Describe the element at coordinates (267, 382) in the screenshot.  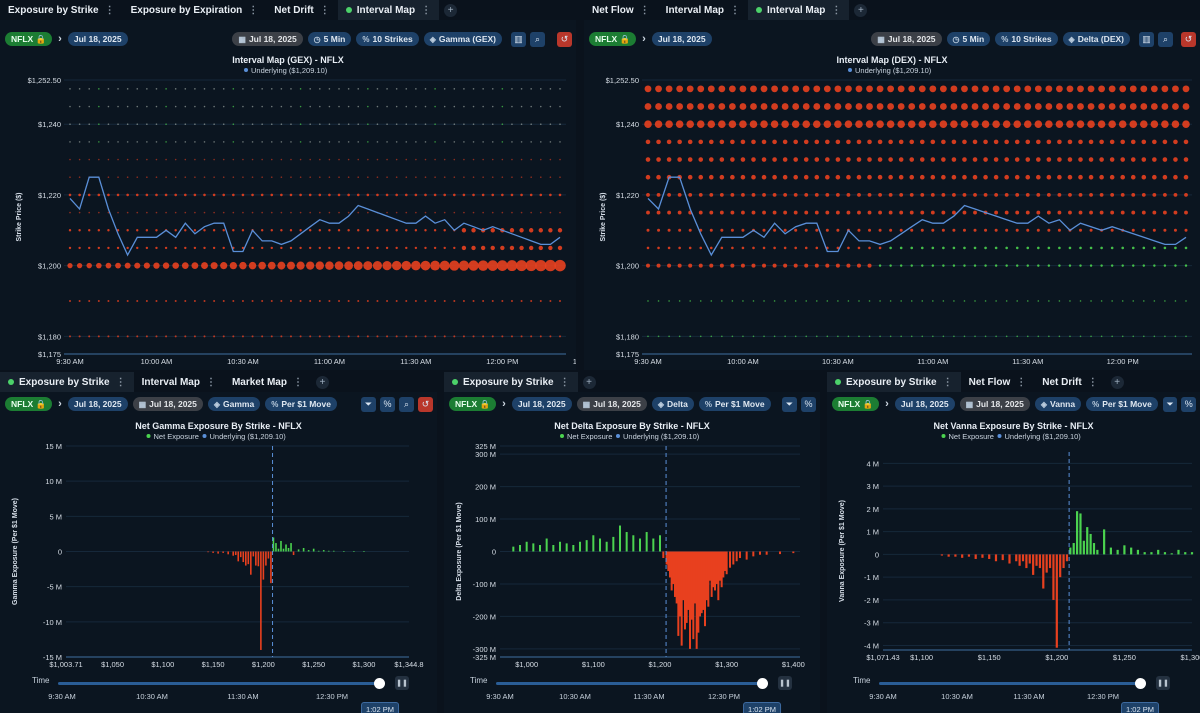
I see `tab-2: Market Map ⋮` at that location.